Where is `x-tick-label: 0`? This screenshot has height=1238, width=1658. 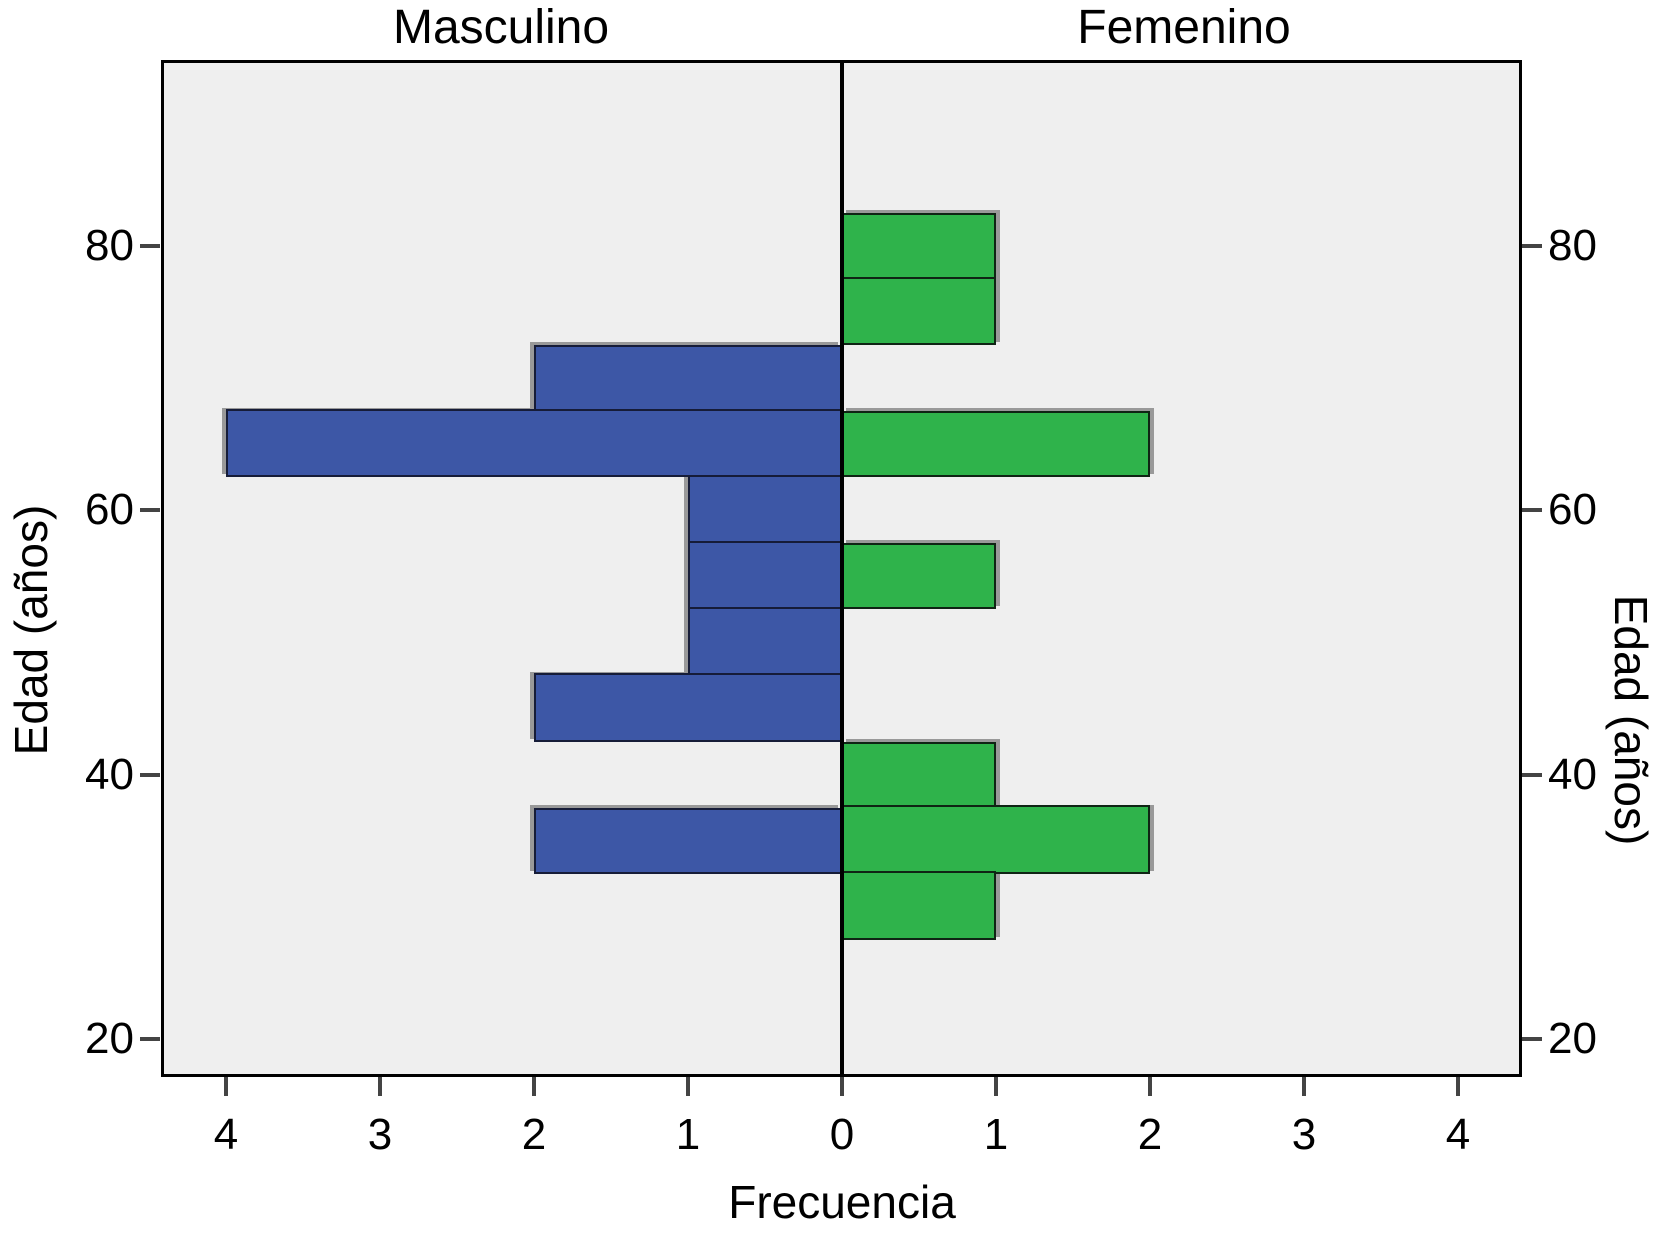 x-tick-label: 0 is located at coordinates (842, 1134).